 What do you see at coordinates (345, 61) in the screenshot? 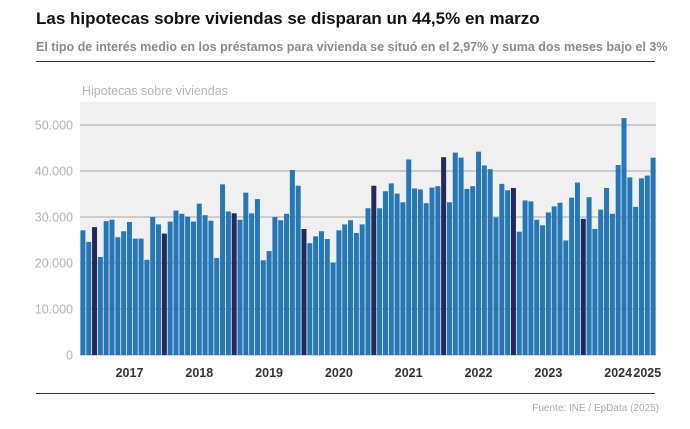
I see `top-divider` at bounding box center [345, 61].